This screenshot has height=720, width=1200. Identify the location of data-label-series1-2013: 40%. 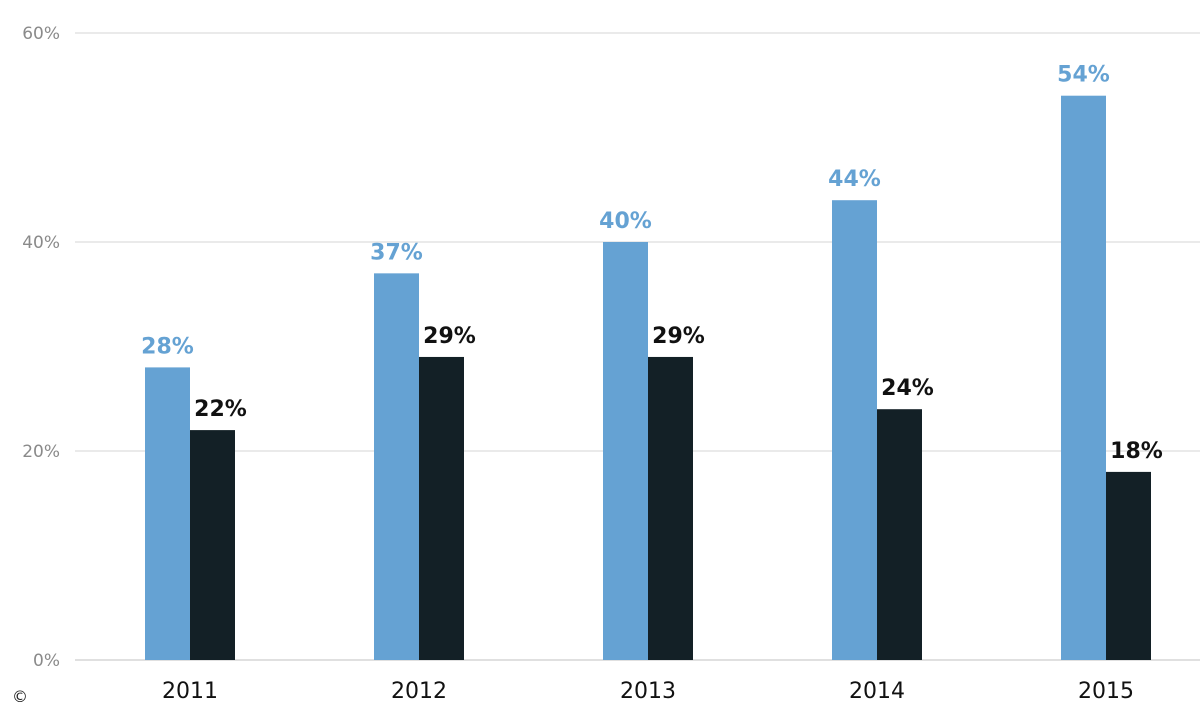
(625, 221).